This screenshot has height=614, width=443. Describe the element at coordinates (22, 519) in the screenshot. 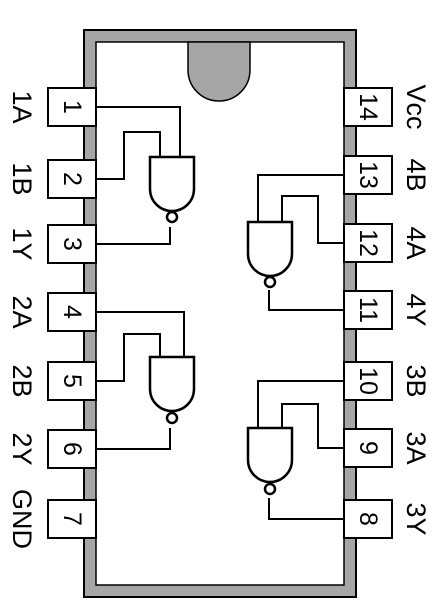

I see `pin-label-gnd: GND` at that location.